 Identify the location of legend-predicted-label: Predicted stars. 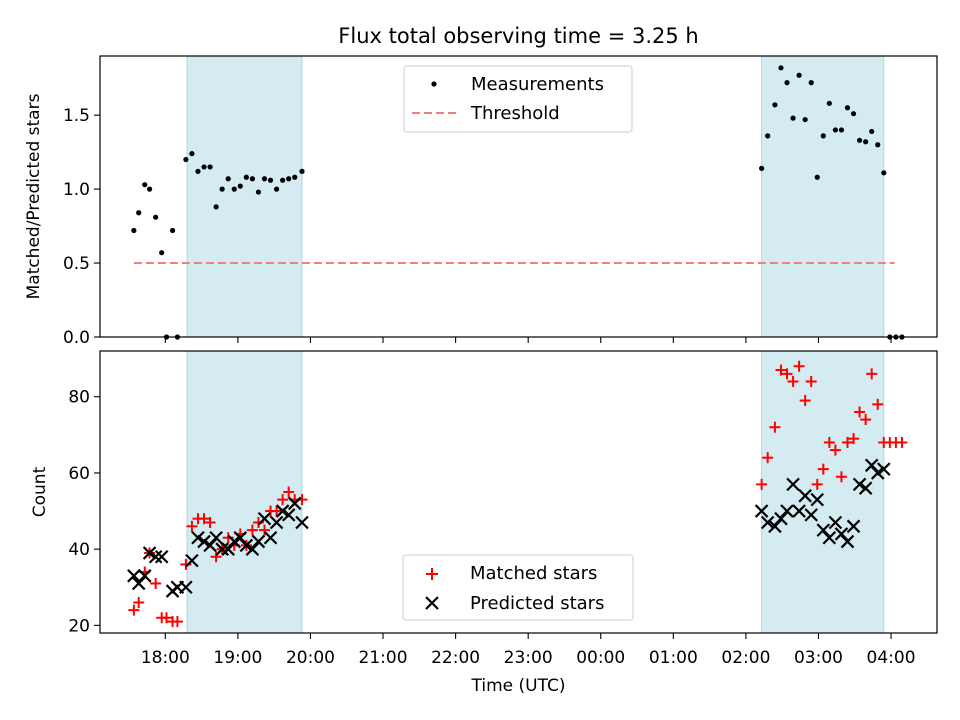
(537, 603).